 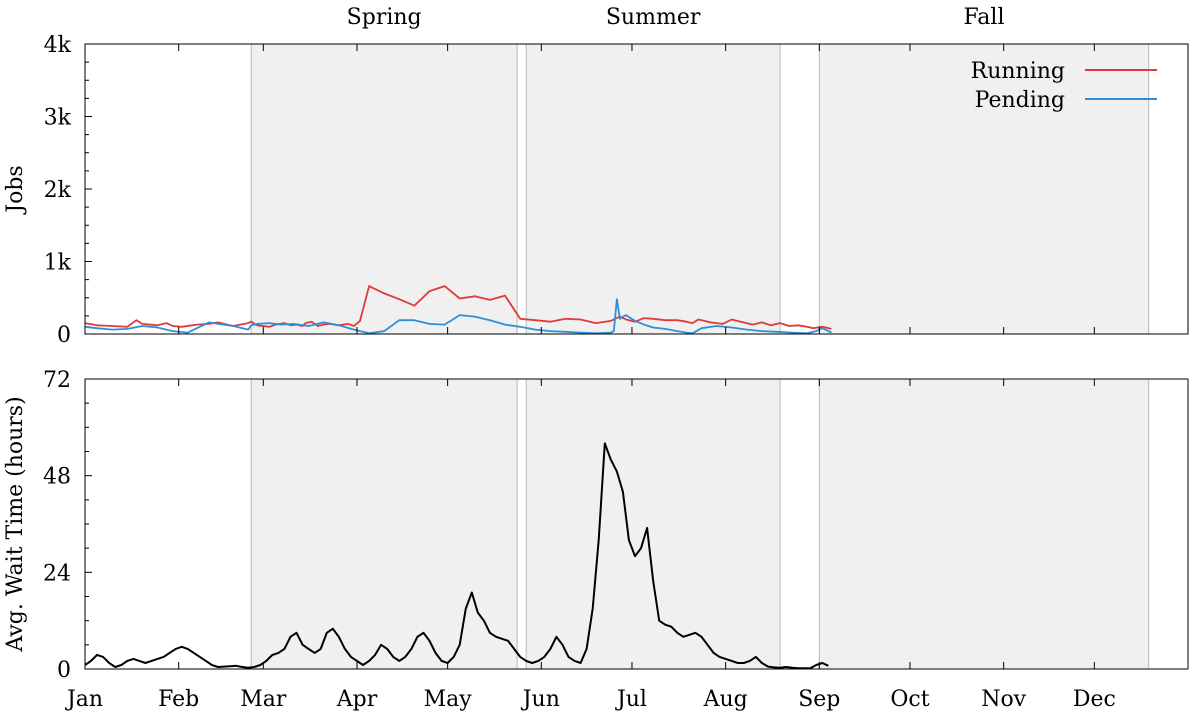 What do you see at coordinates (1003, 699) in the screenshot?
I see `x-tick-label-month: Nov` at bounding box center [1003, 699].